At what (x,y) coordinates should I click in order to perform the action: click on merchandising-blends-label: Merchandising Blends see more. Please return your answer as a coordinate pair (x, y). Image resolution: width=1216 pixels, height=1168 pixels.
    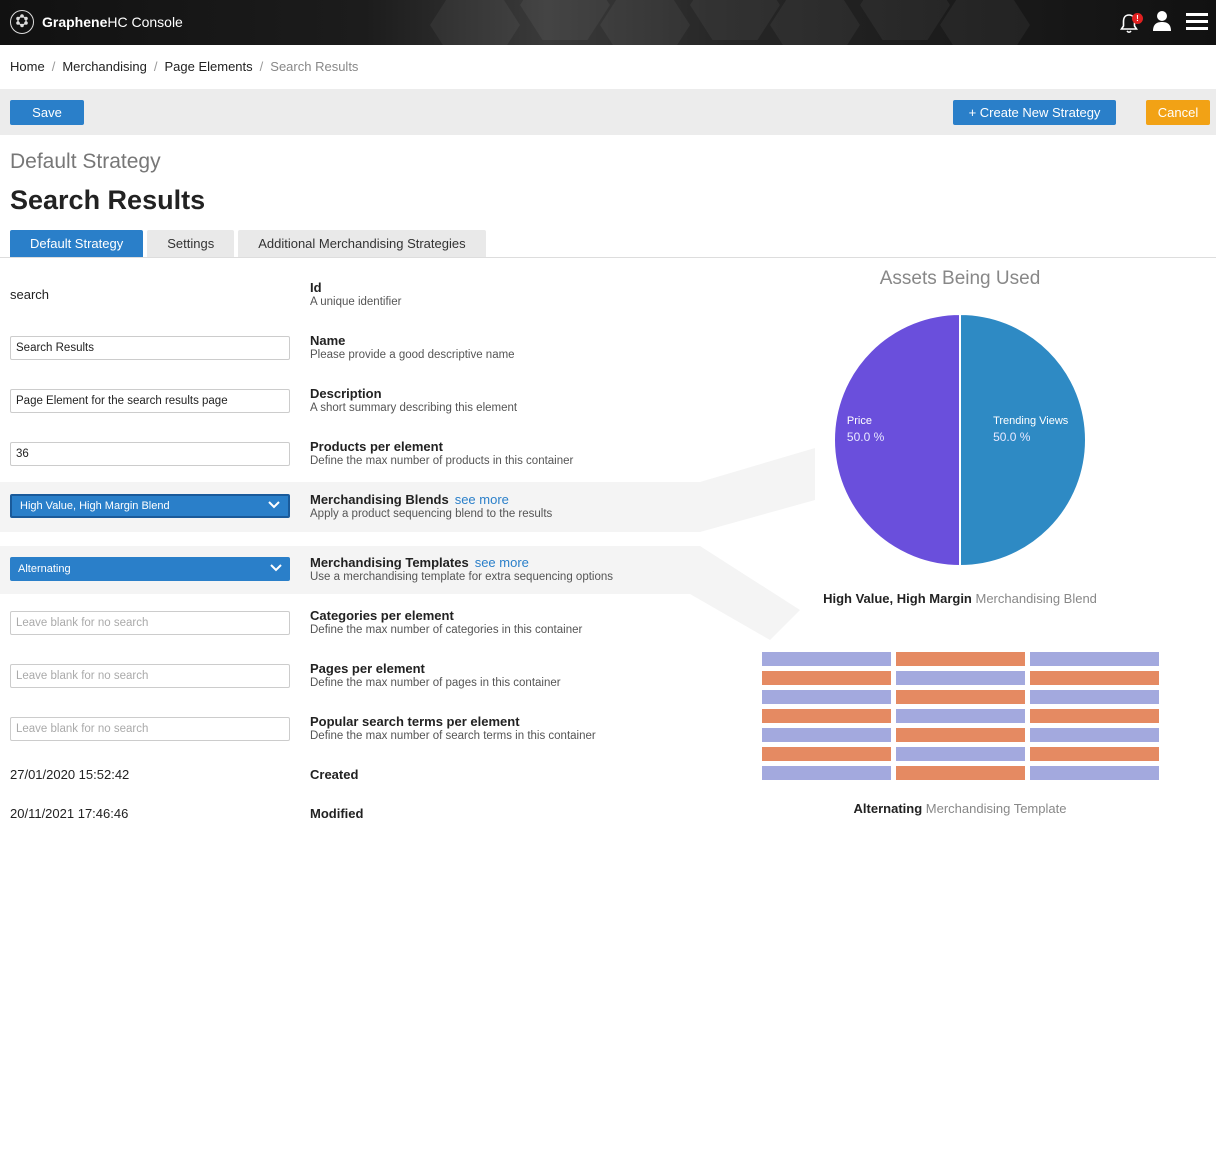
    Looking at the image, I should click on (409, 499).